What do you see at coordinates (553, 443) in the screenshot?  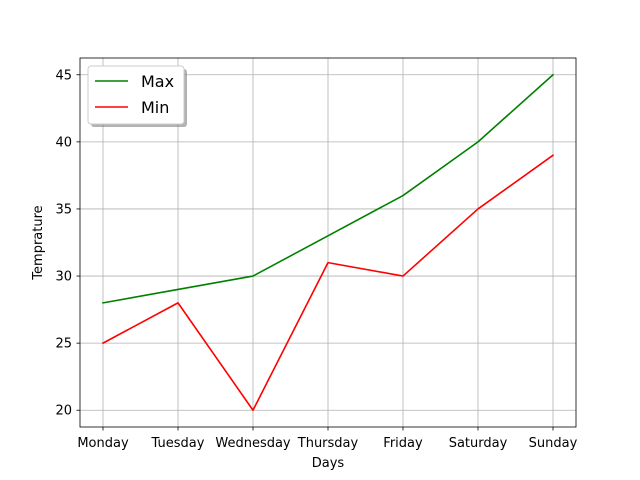 I see `x-tick-label: Sunday` at bounding box center [553, 443].